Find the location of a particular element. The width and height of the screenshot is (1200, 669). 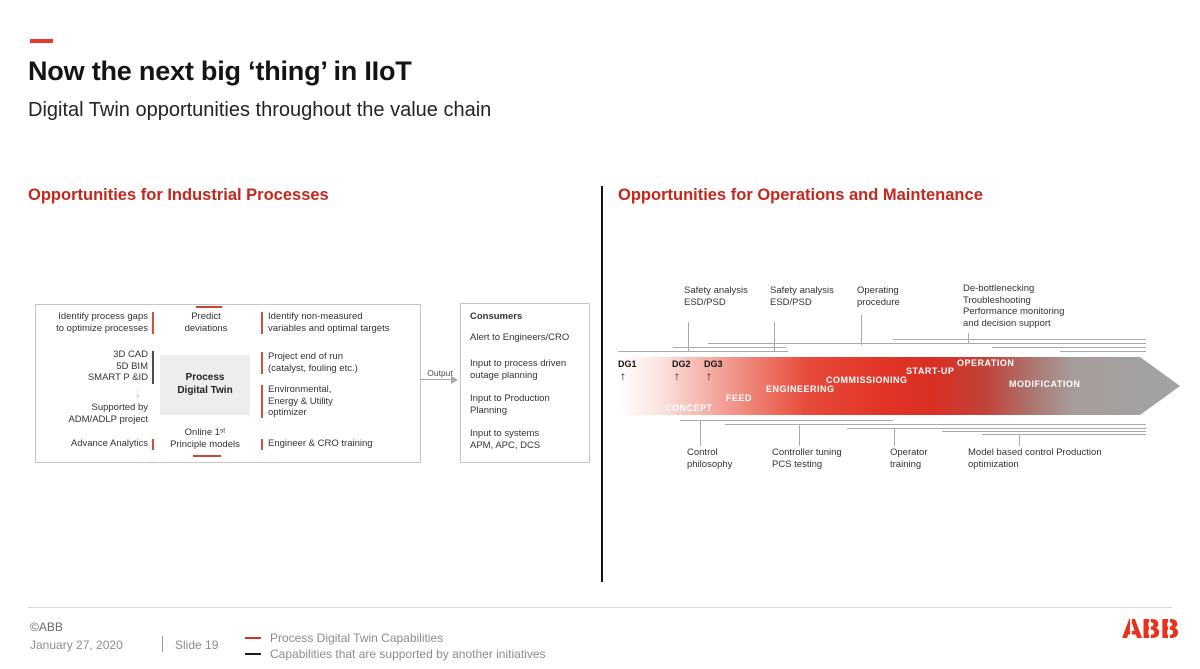

output-arrow-line is located at coordinates (436, 379).